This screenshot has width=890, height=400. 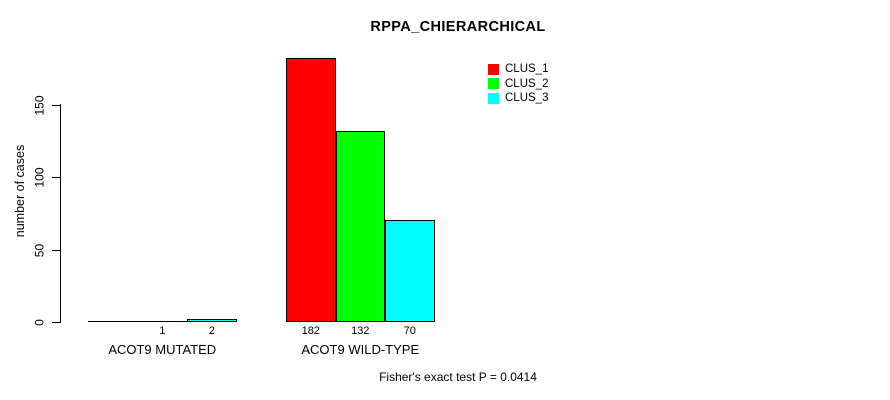 What do you see at coordinates (310, 331) in the screenshot?
I see `bar-count-label: 182` at bounding box center [310, 331].